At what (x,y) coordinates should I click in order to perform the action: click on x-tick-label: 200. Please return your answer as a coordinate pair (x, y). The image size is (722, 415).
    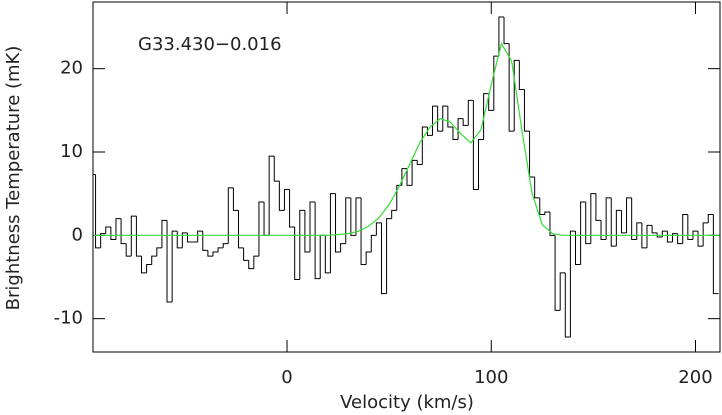
    Looking at the image, I should click on (695, 377).